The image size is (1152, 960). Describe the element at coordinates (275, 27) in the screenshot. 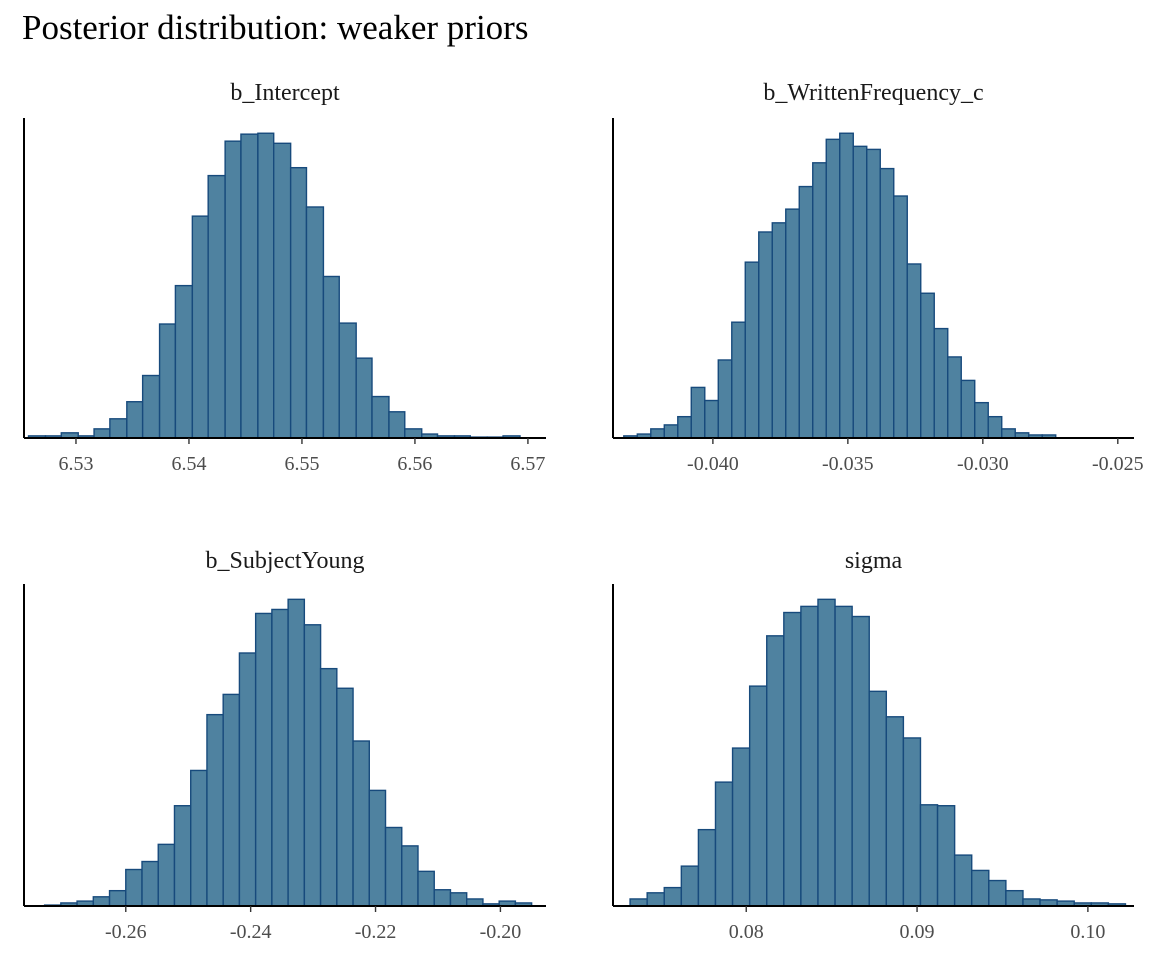

I see `page-title: Posterior distribution: weaker priors` at that location.